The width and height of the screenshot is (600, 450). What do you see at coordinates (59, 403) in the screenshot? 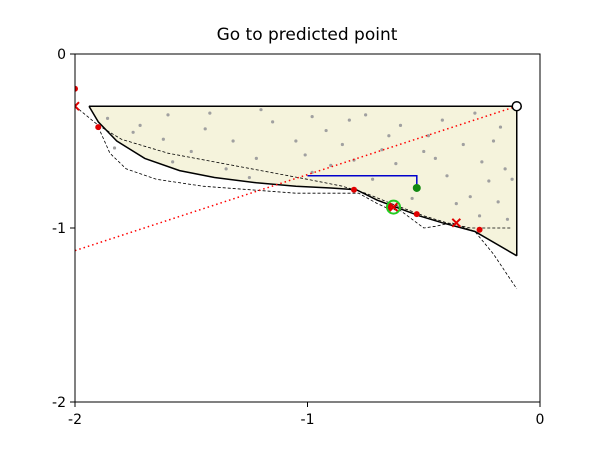
I see `y-tick-label: -2` at bounding box center [59, 403].